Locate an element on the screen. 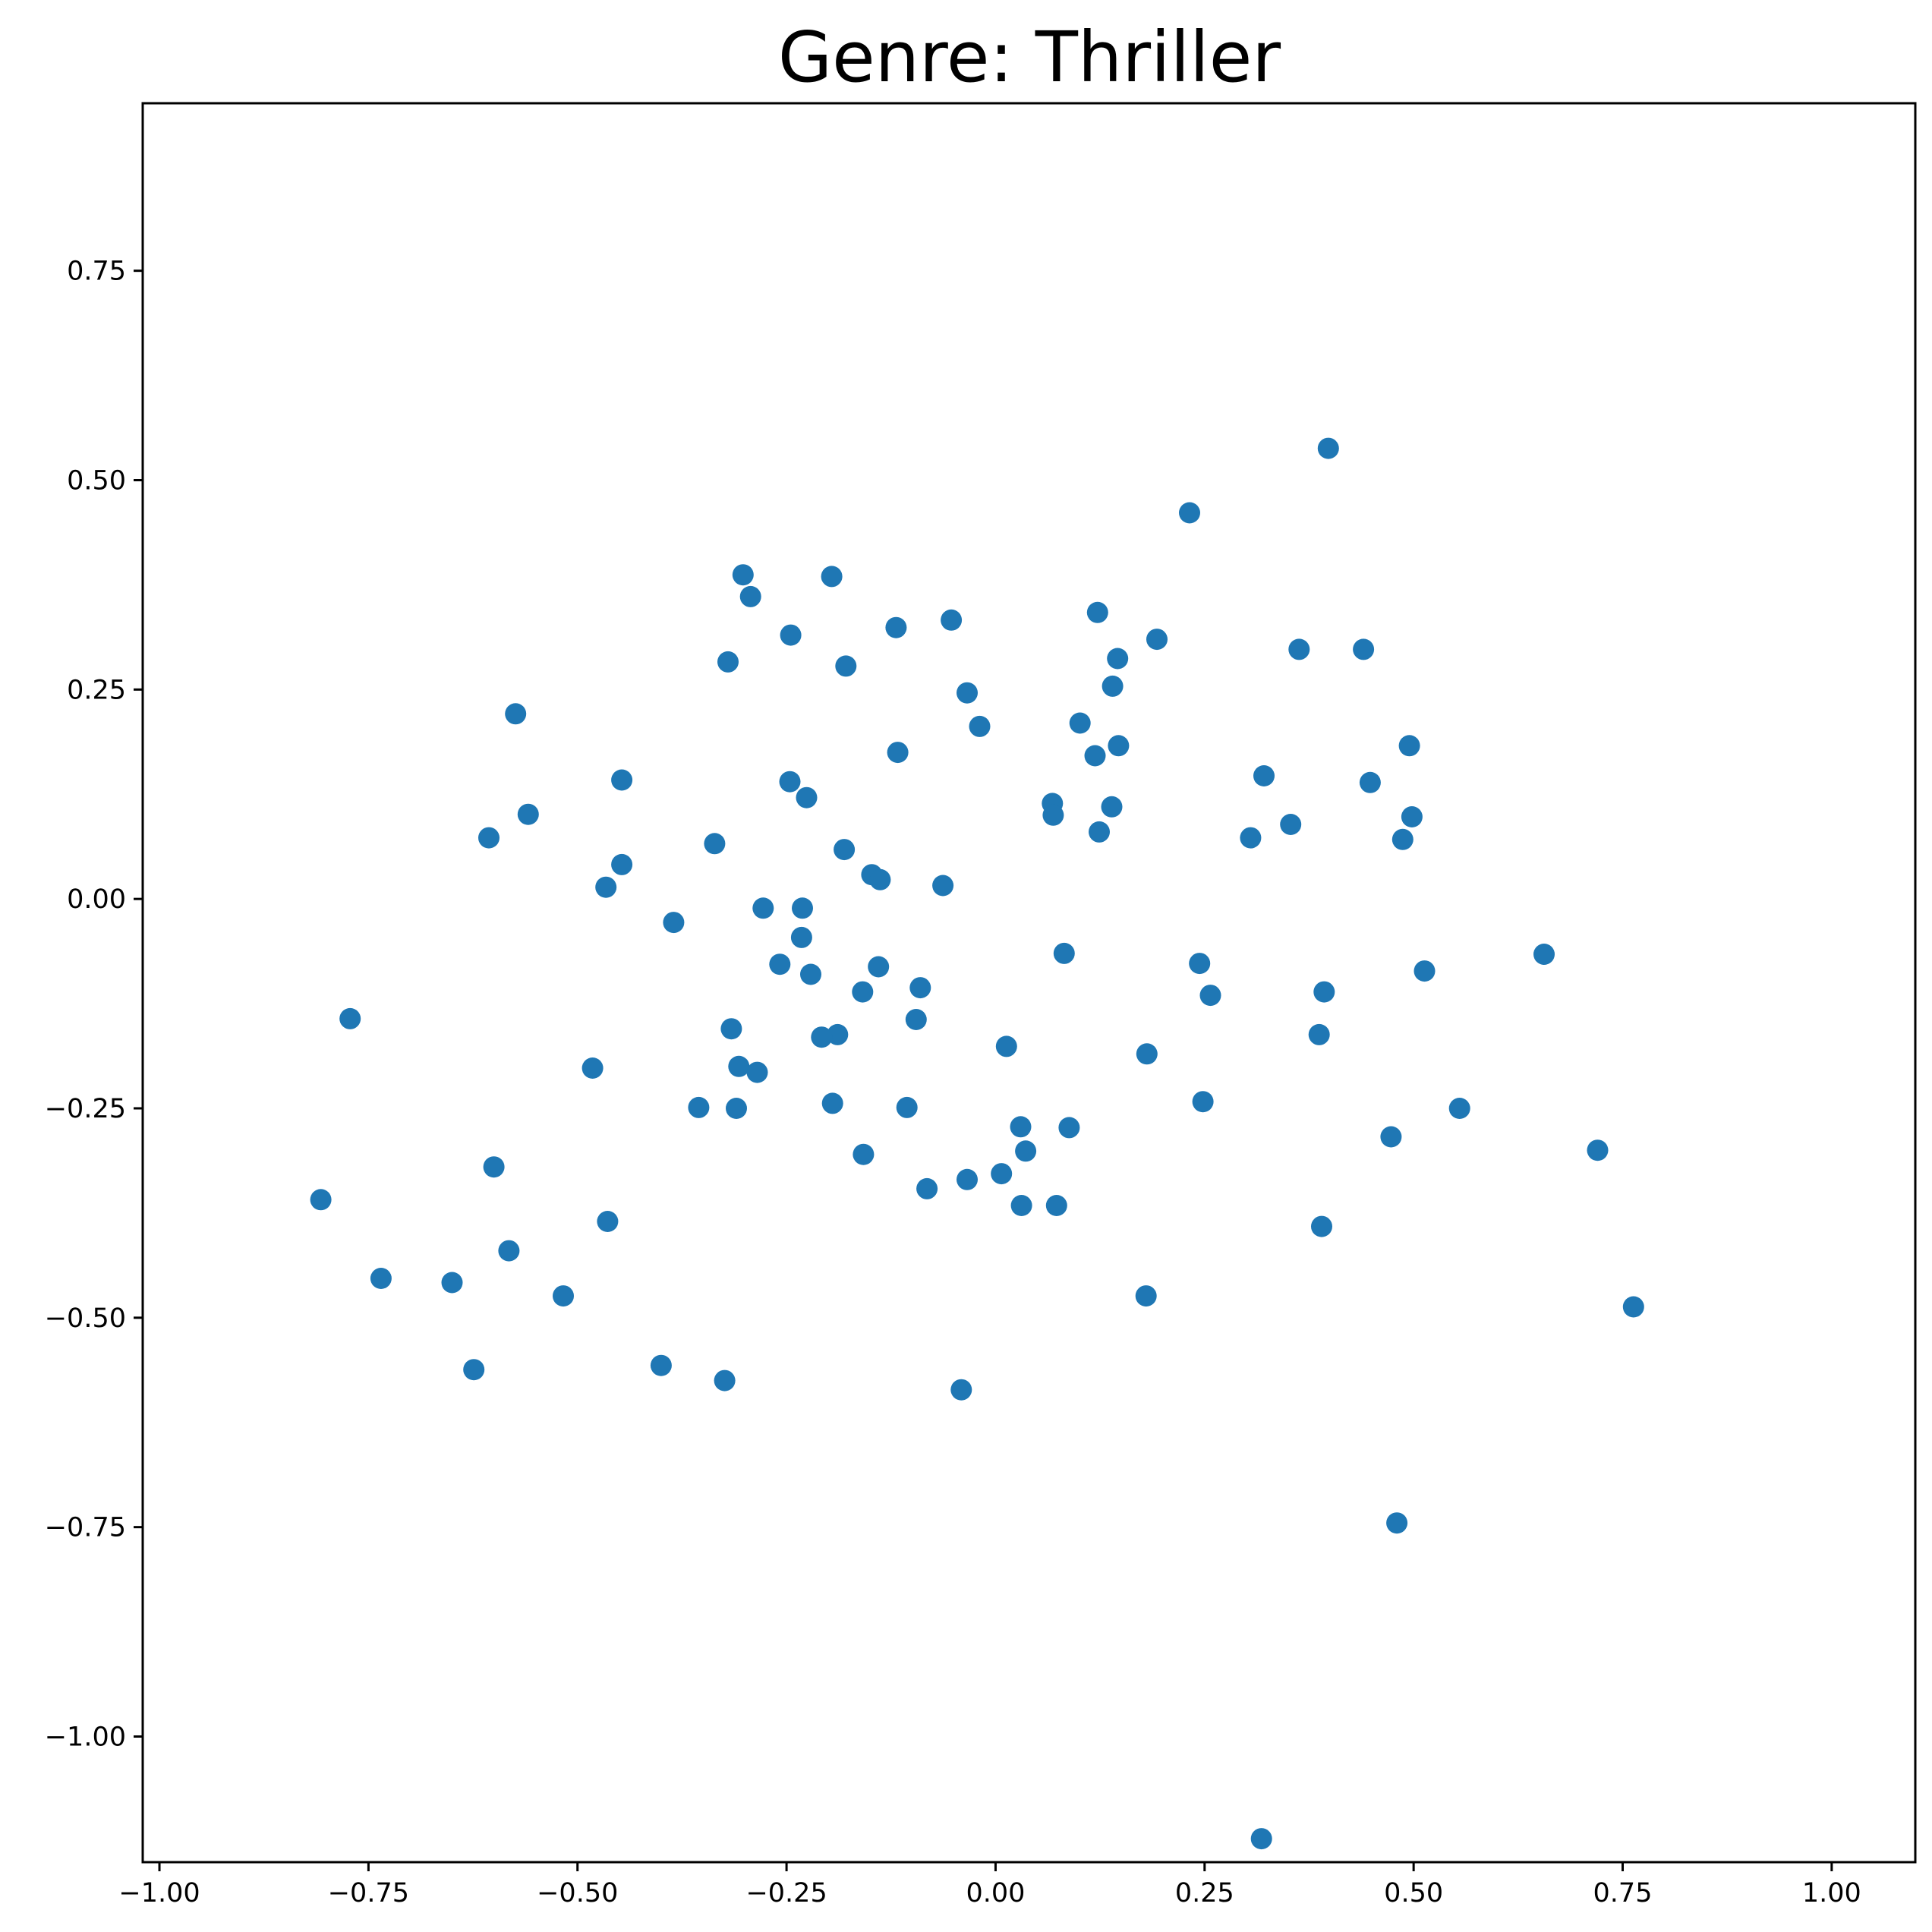 The width and height of the screenshot is (1932, 1932). y-tick-label: 0.00 is located at coordinates (97, 900).